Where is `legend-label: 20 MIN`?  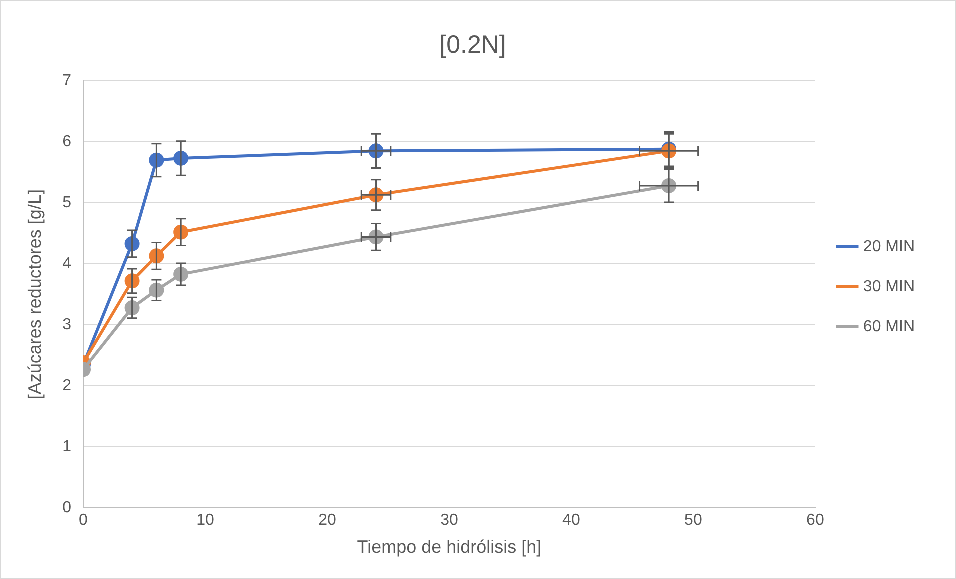
legend-label: 20 MIN is located at coordinates (889, 247).